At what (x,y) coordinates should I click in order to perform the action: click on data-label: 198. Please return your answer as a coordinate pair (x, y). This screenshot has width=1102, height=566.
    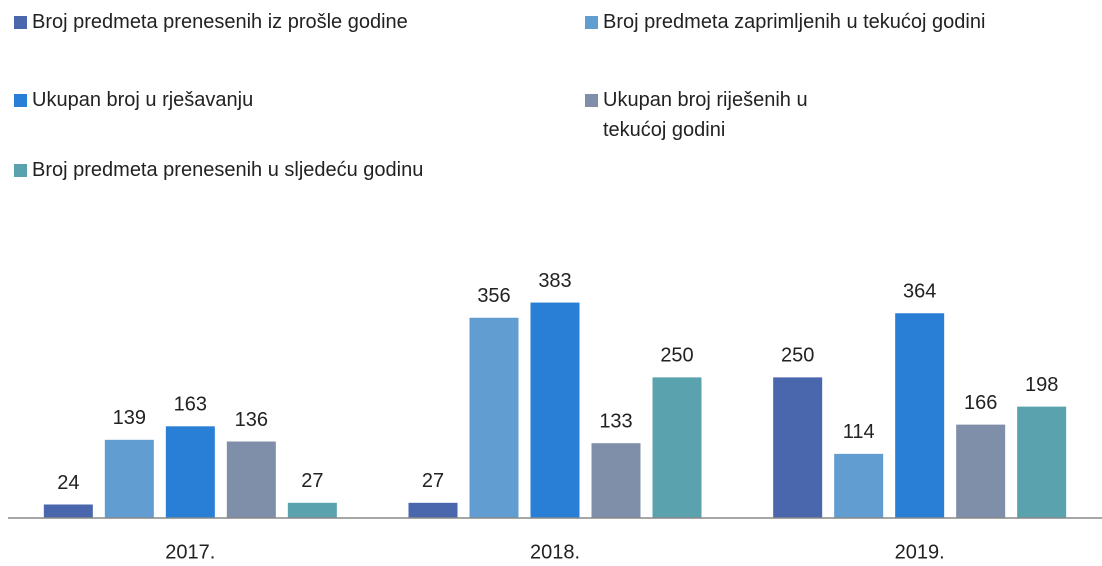
    Looking at the image, I should click on (1041, 385).